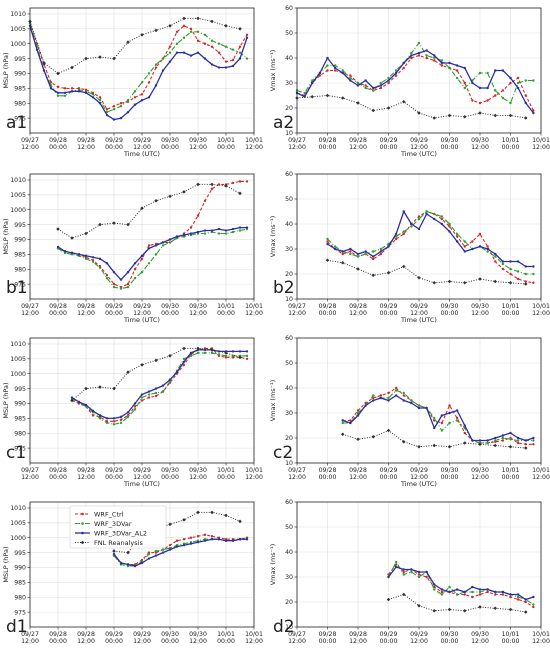 The image size is (550, 659). I want to click on y-tick-label: 60, so click(289, 338).